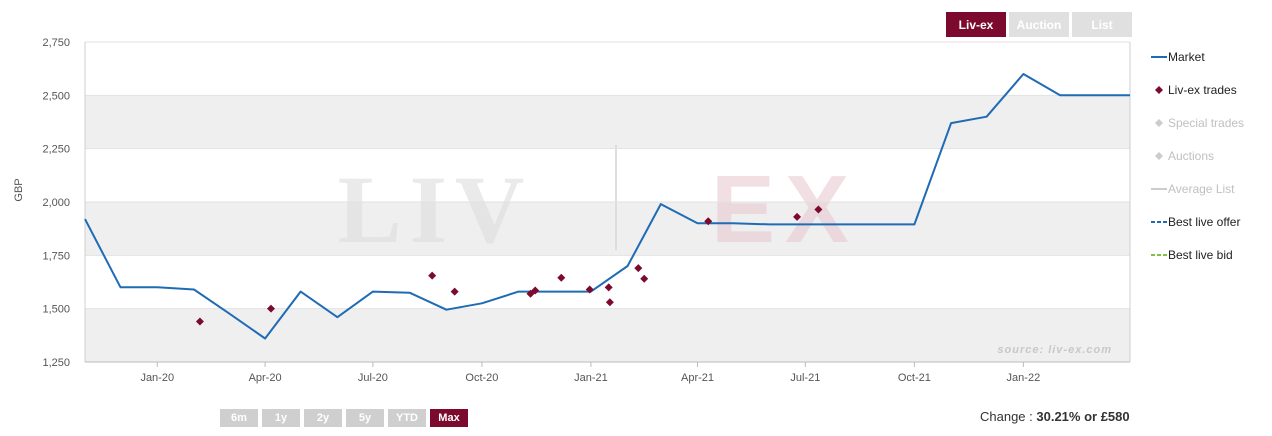 The height and width of the screenshot is (436, 1272). I want to click on y-tick-label: 1,500, so click(56, 310).